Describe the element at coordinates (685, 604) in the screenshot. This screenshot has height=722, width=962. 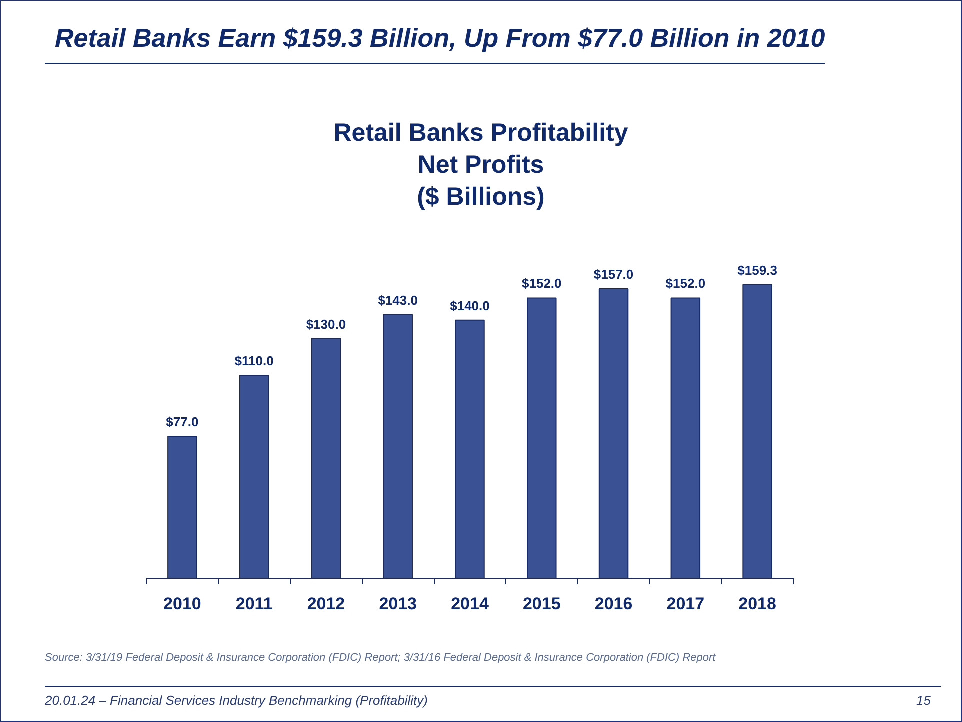
I see `x-tick-label: 2017` at that location.